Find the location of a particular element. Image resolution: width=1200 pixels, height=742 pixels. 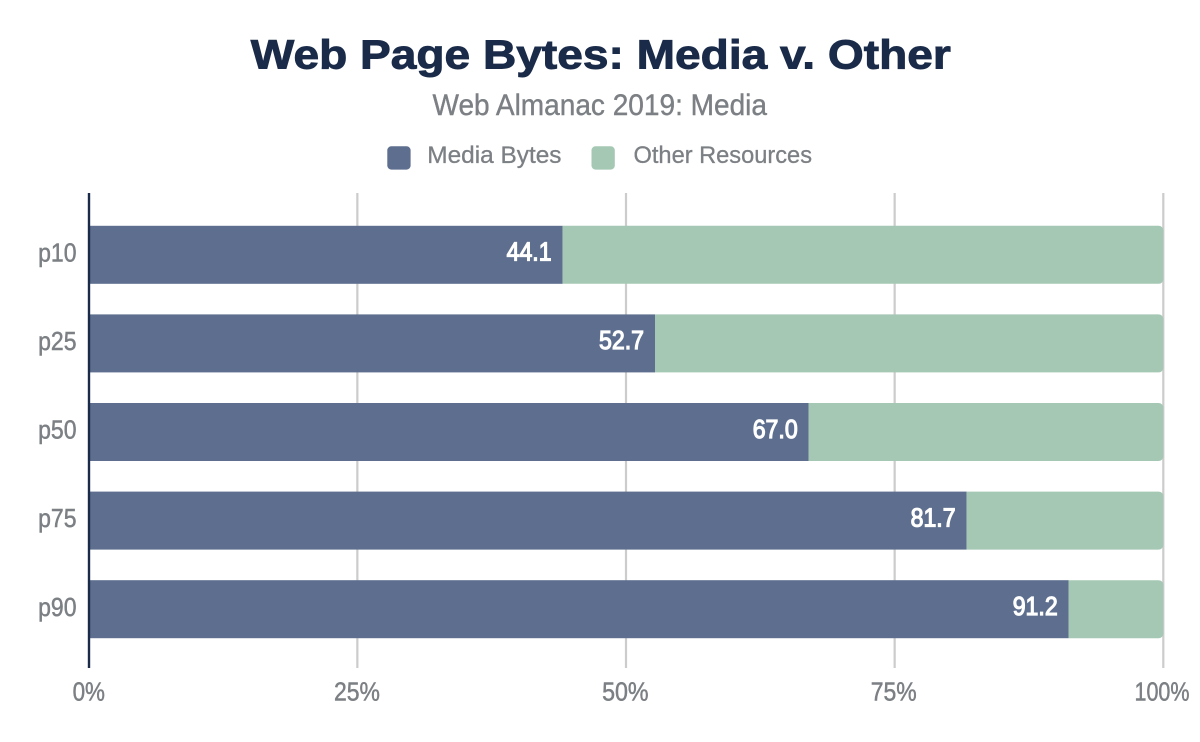

svg-text: p25 is located at coordinates (57, 341).